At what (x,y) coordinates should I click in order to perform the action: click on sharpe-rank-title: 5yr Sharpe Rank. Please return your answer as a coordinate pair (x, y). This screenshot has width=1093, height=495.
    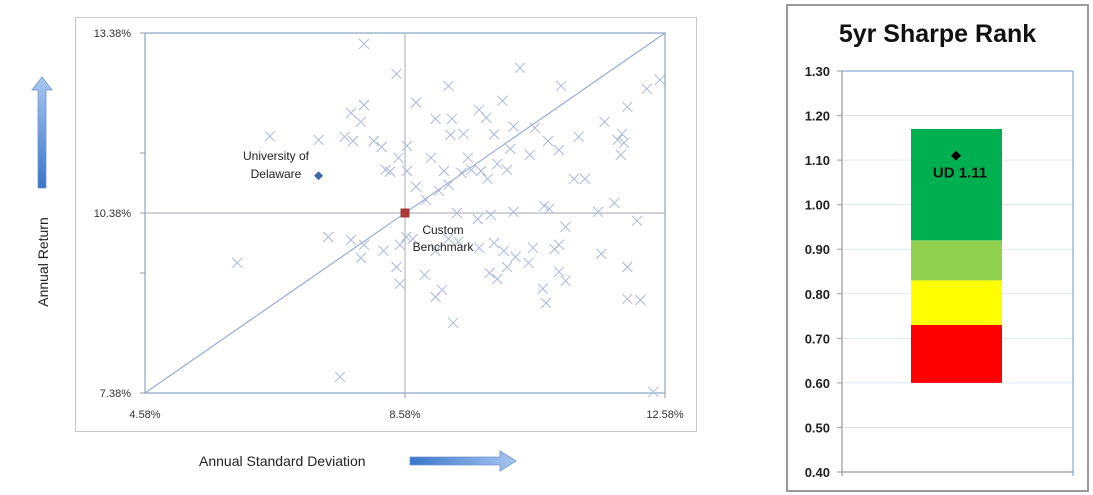
    Looking at the image, I should click on (937, 34).